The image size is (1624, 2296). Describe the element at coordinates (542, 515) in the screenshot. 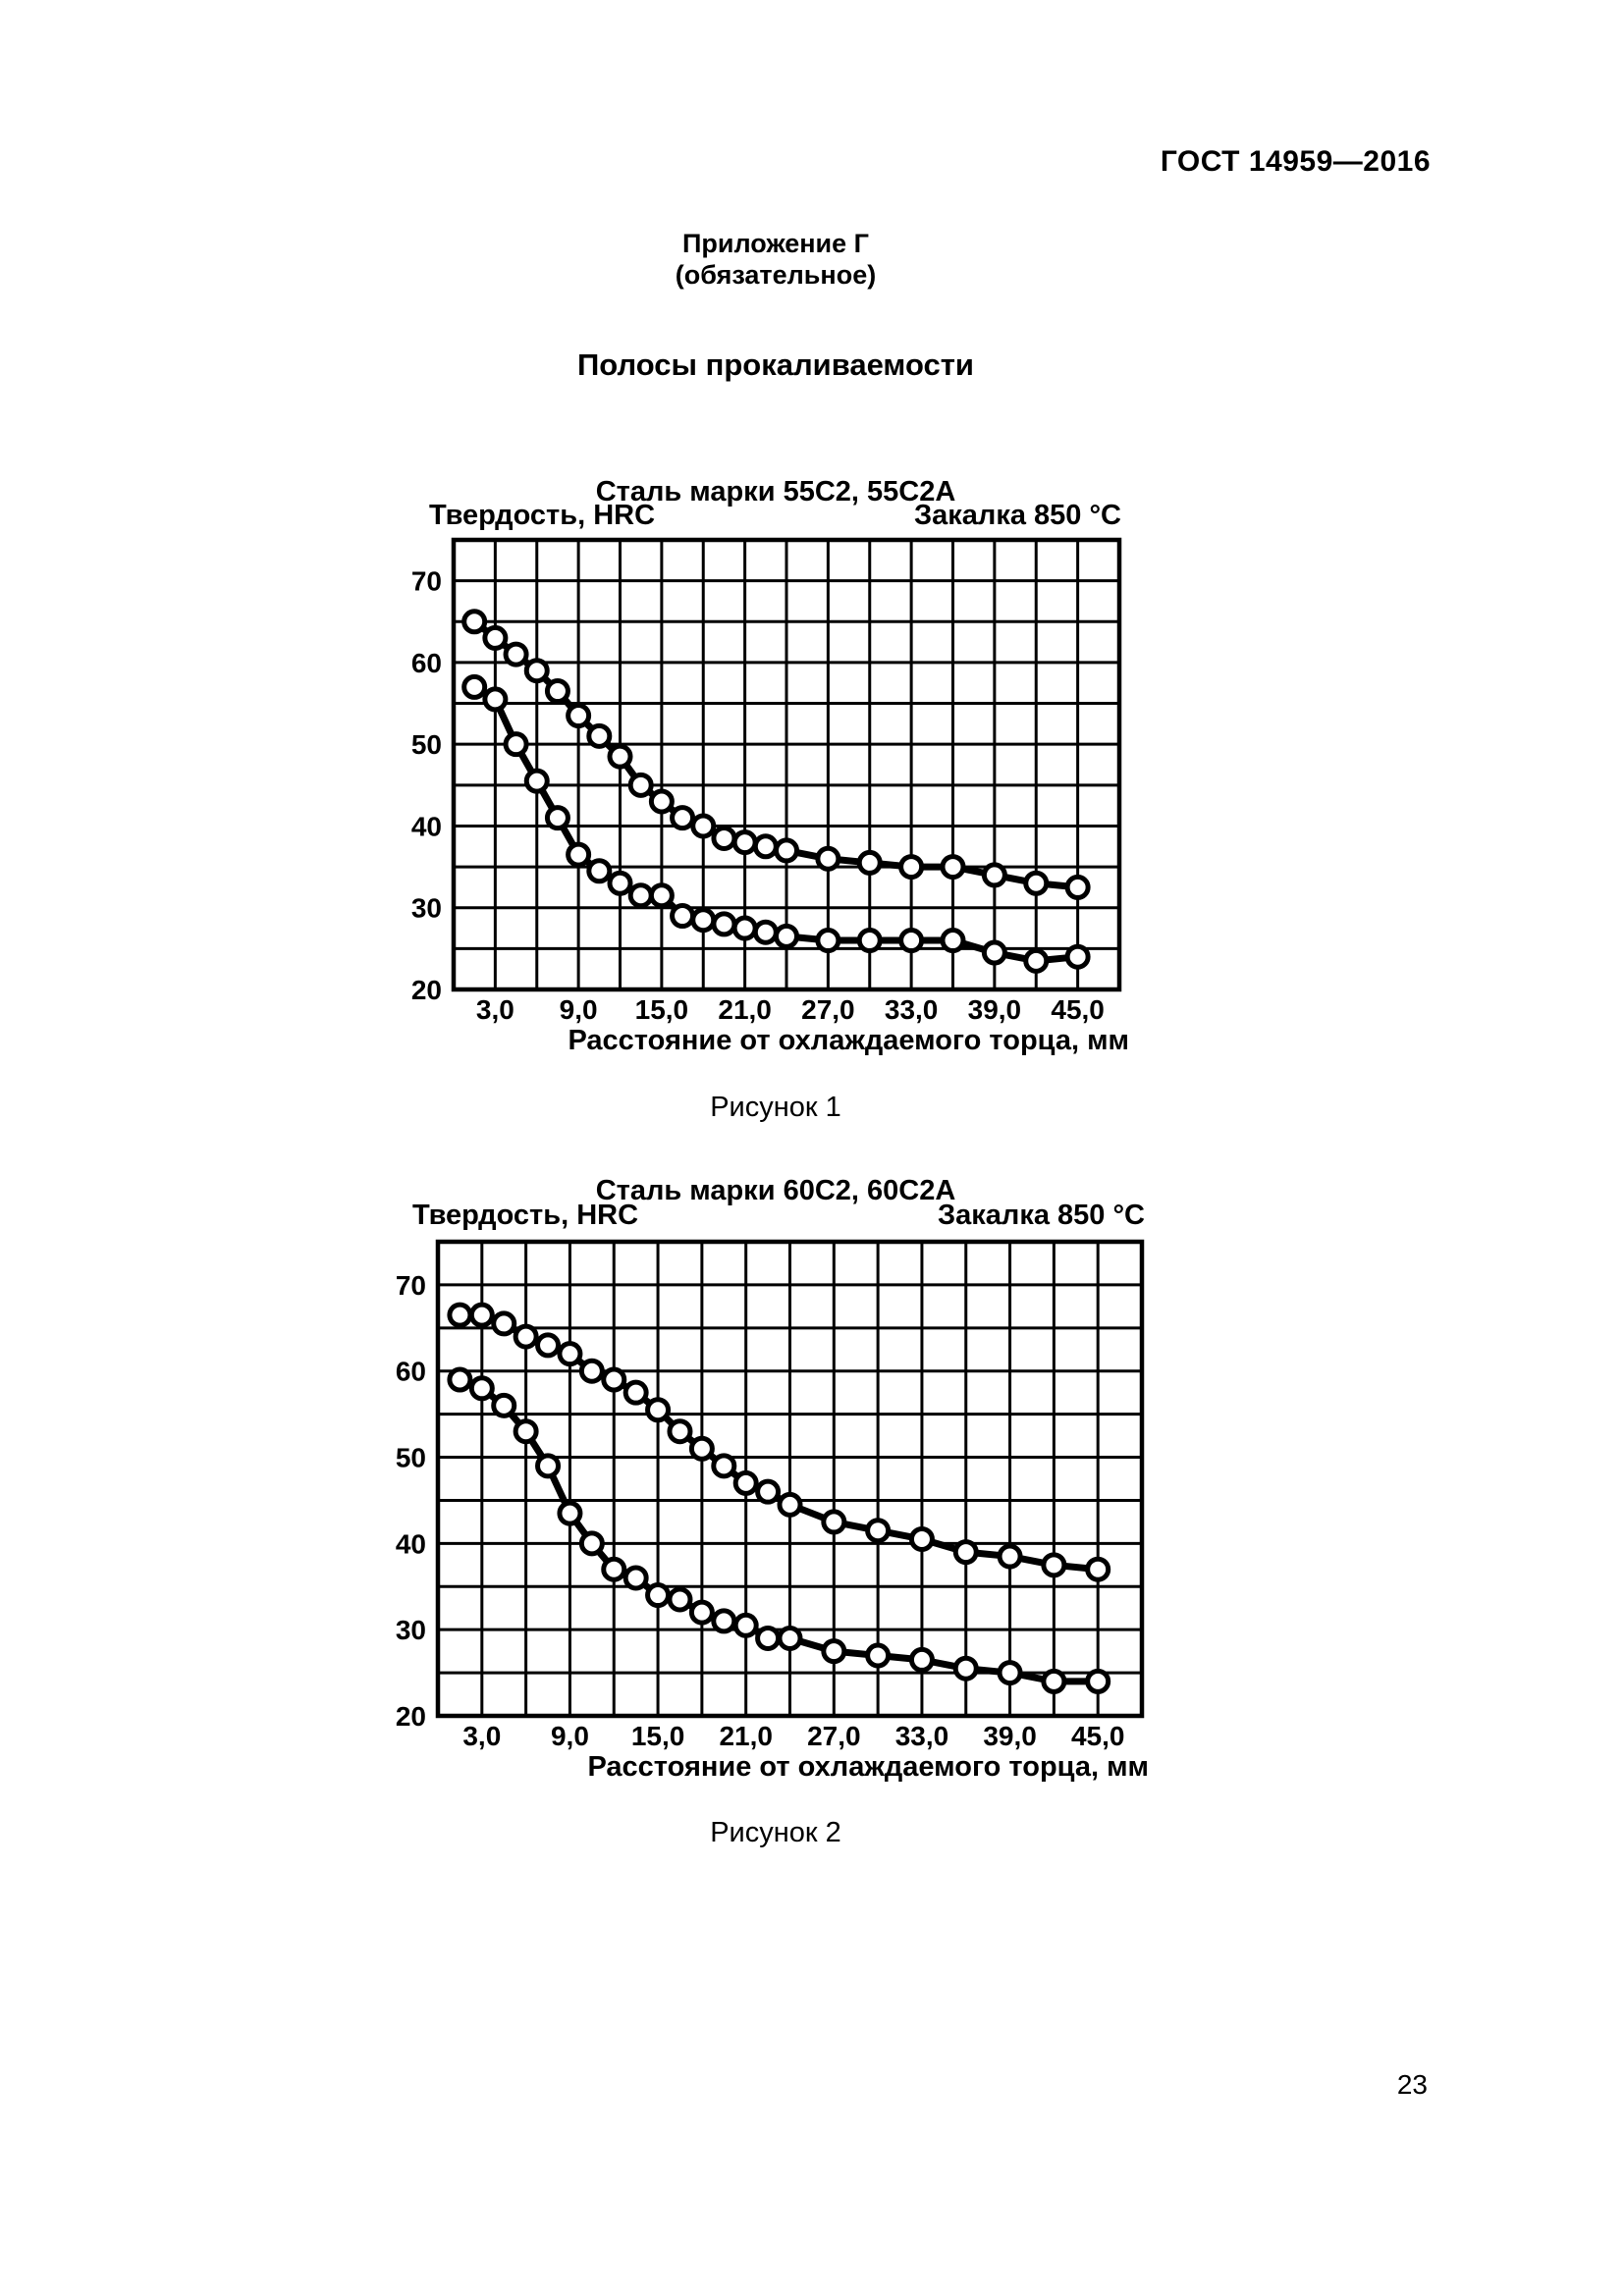

I see `y-axis-label: Твердость, HRC` at that location.